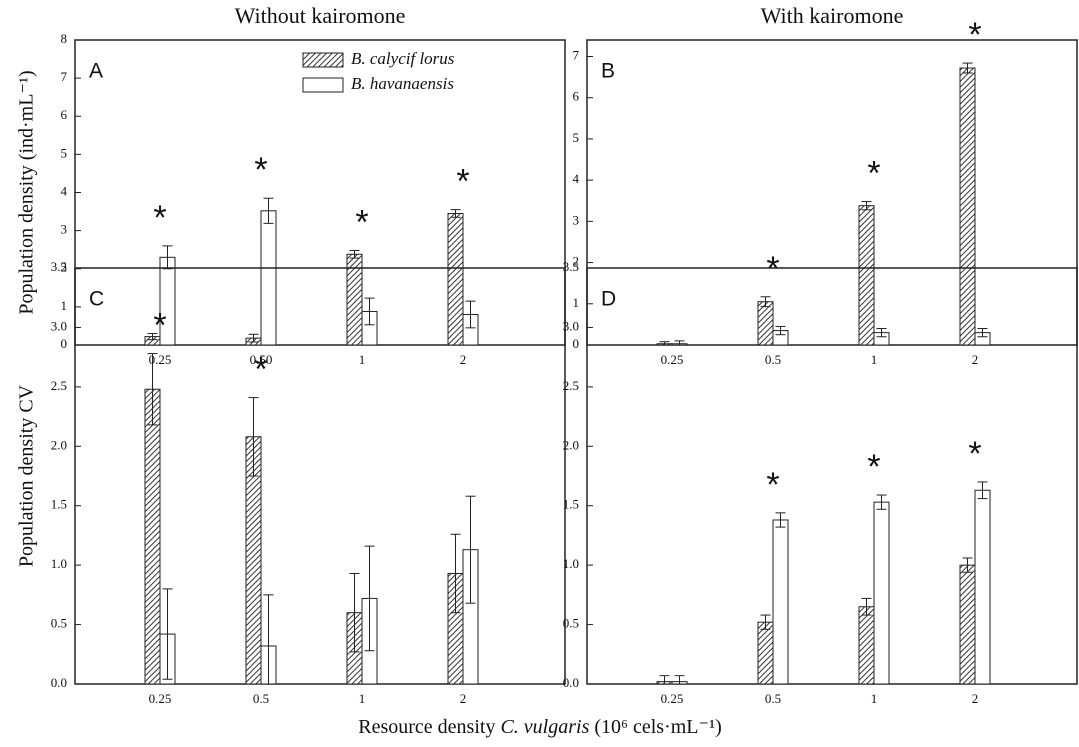 The height and width of the screenshot is (747, 1079). What do you see at coordinates (544, 727) in the screenshot?
I see `x-label-part: C. vulgaris` at bounding box center [544, 727].